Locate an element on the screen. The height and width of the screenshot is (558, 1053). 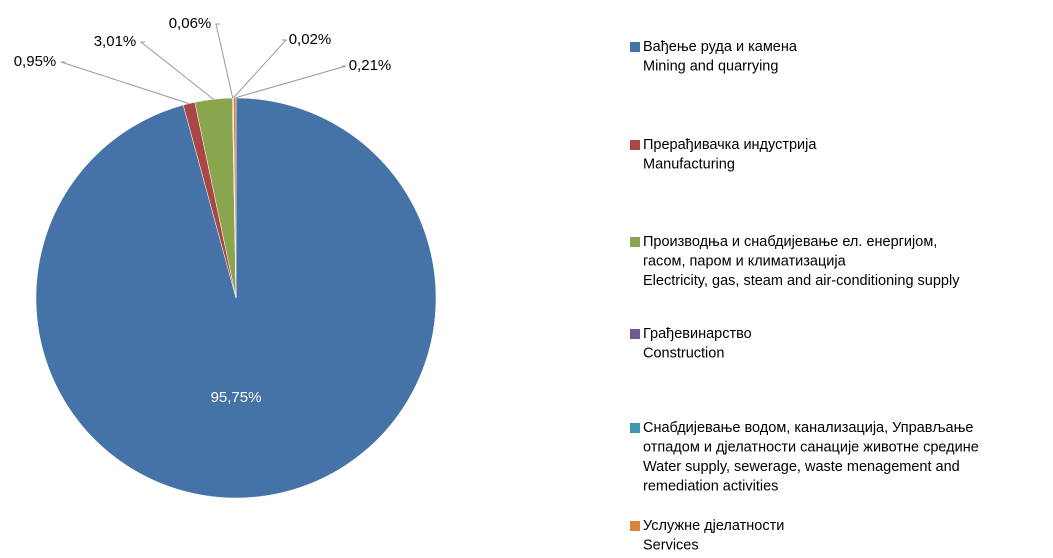
data-label: 0,06% is located at coordinates (190, 23).